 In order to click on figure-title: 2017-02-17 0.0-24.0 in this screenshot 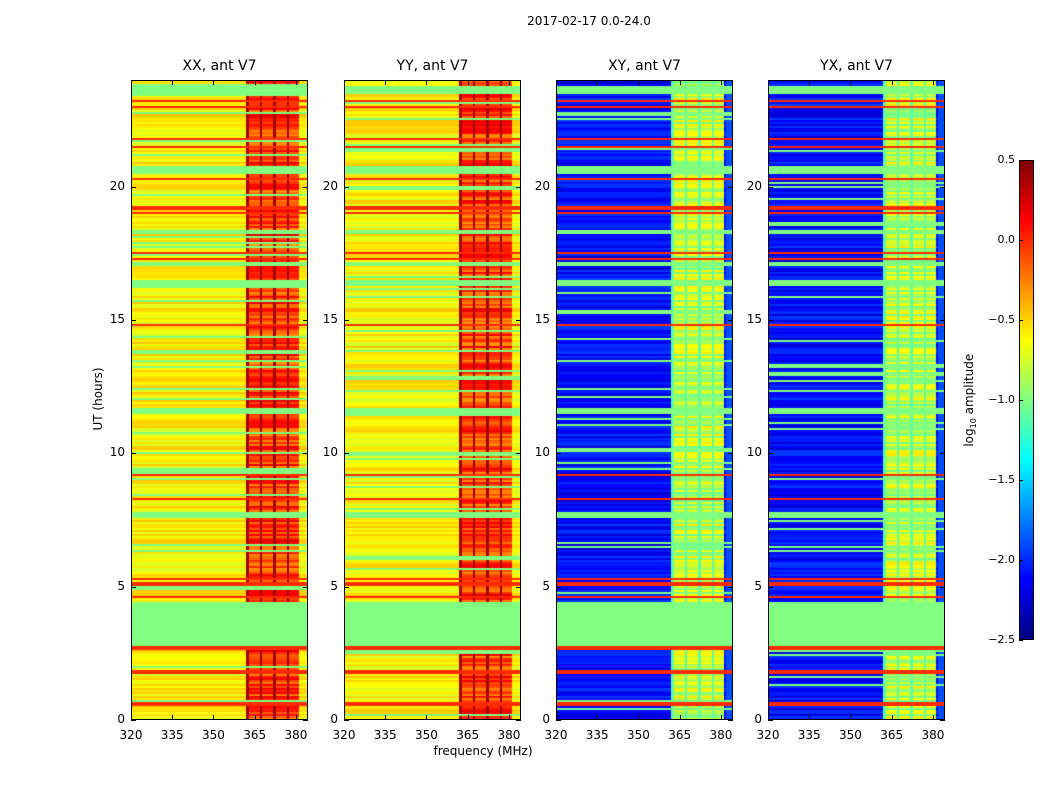, I will do `click(589, 21)`.